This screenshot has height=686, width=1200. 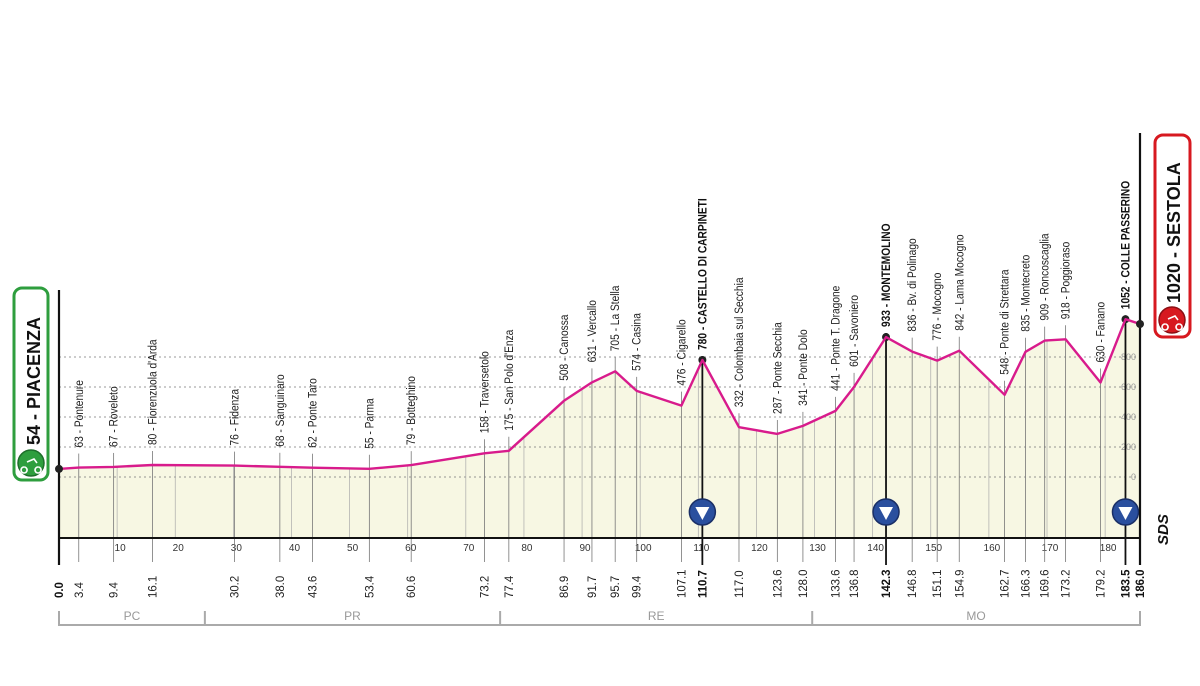 What do you see at coordinates (992, 548) in the screenshot?
I see `km-tick-label: 160` at bounding box center [992, 548].